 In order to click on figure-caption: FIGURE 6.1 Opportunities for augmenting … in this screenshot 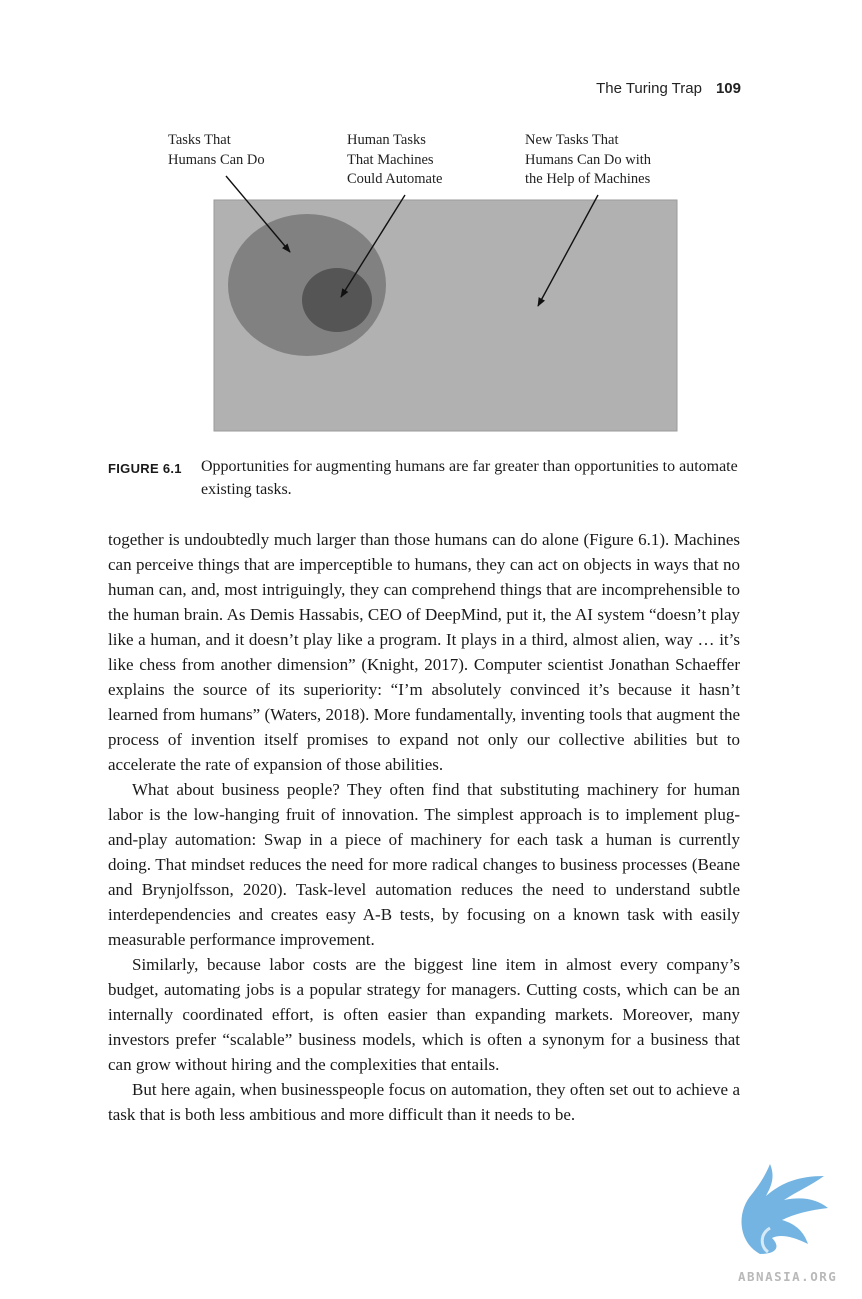, I will do `click(424, 478)`.